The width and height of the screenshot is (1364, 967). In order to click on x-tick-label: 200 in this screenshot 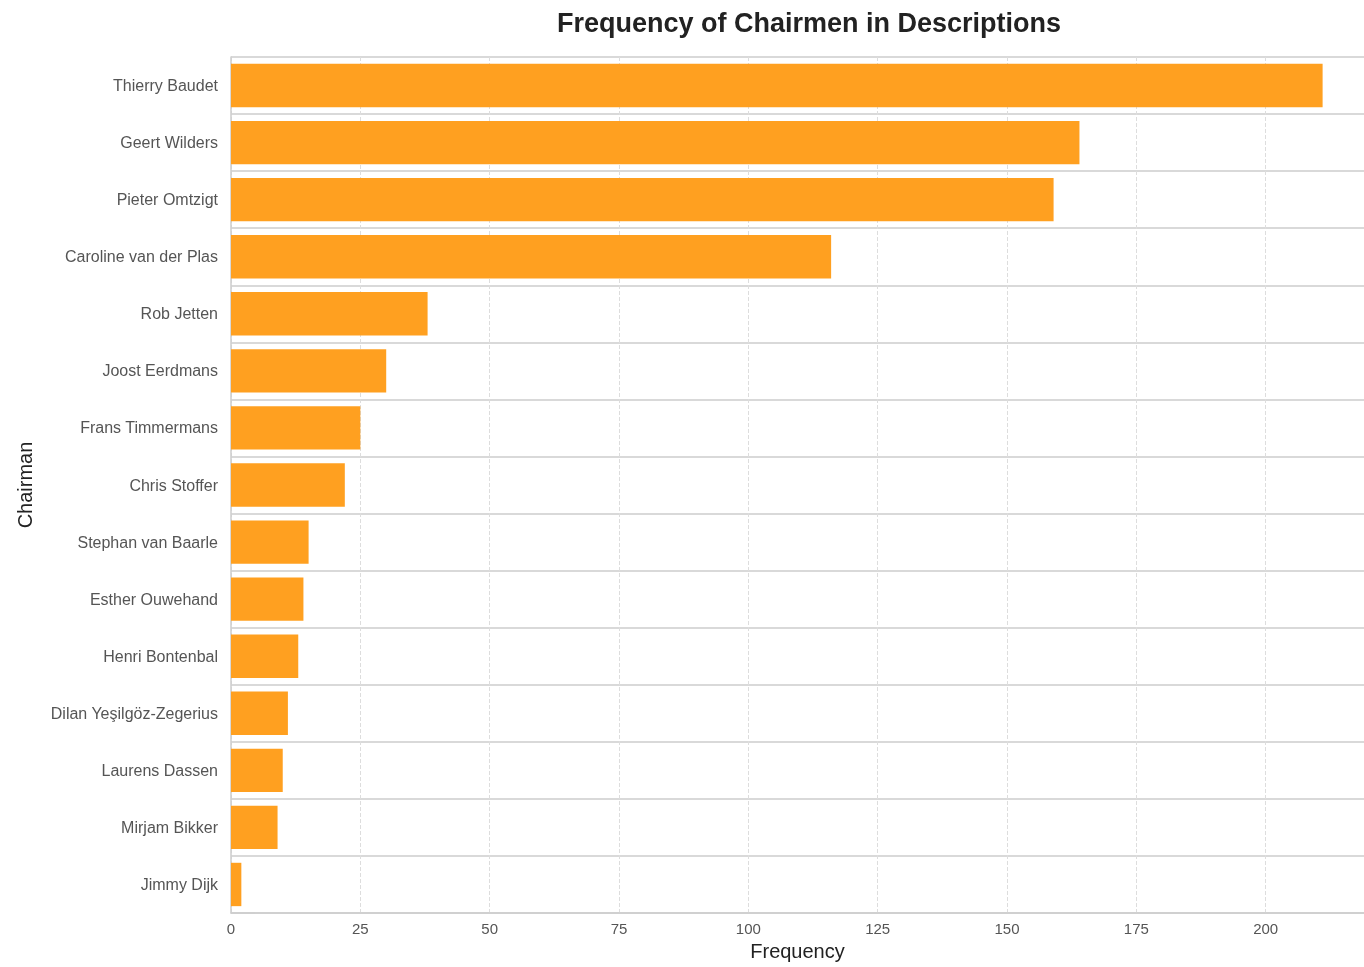, I will do `click(1266, 928)`.